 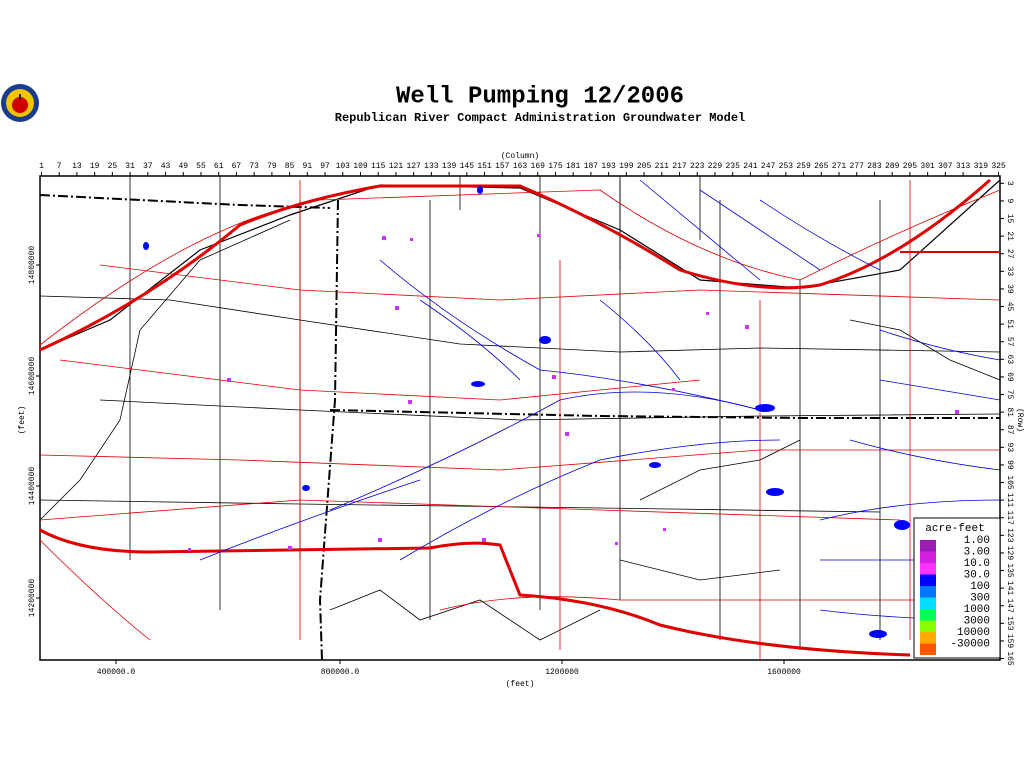 I want to click on row-tick-label: 141, so click(x=1009, y=588).